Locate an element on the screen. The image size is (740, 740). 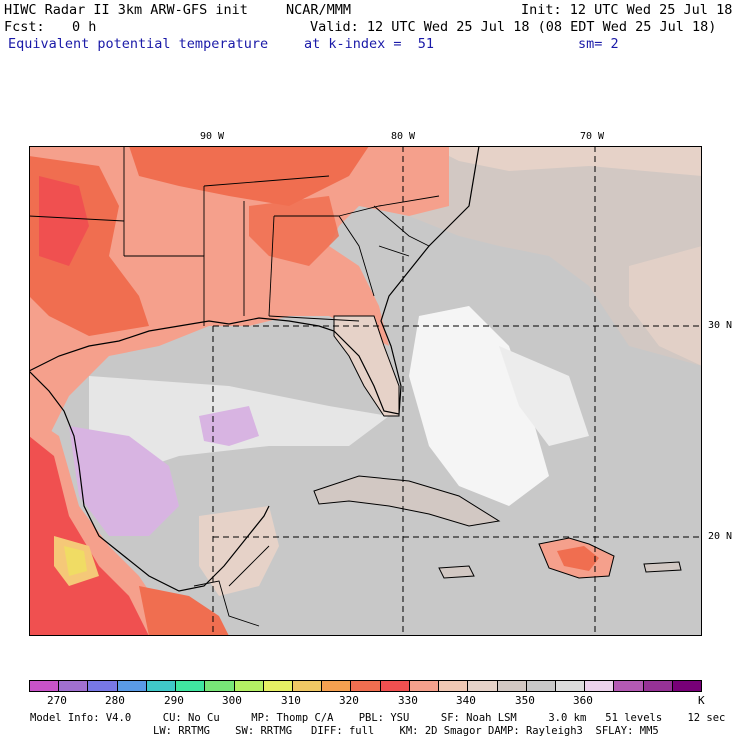
puerto-rico-land is located at coordinates (662, 567).